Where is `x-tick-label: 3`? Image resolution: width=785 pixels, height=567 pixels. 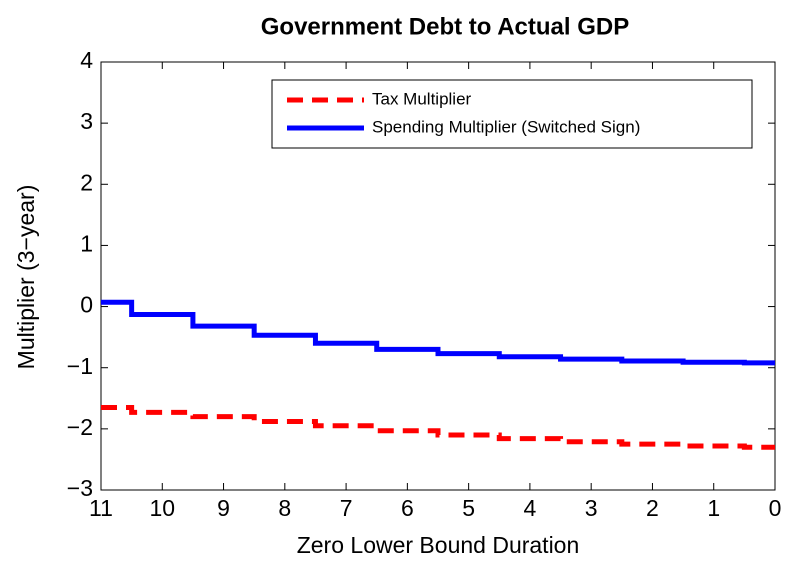
x-tick-label: 3 is located at coordinates (591, 508).